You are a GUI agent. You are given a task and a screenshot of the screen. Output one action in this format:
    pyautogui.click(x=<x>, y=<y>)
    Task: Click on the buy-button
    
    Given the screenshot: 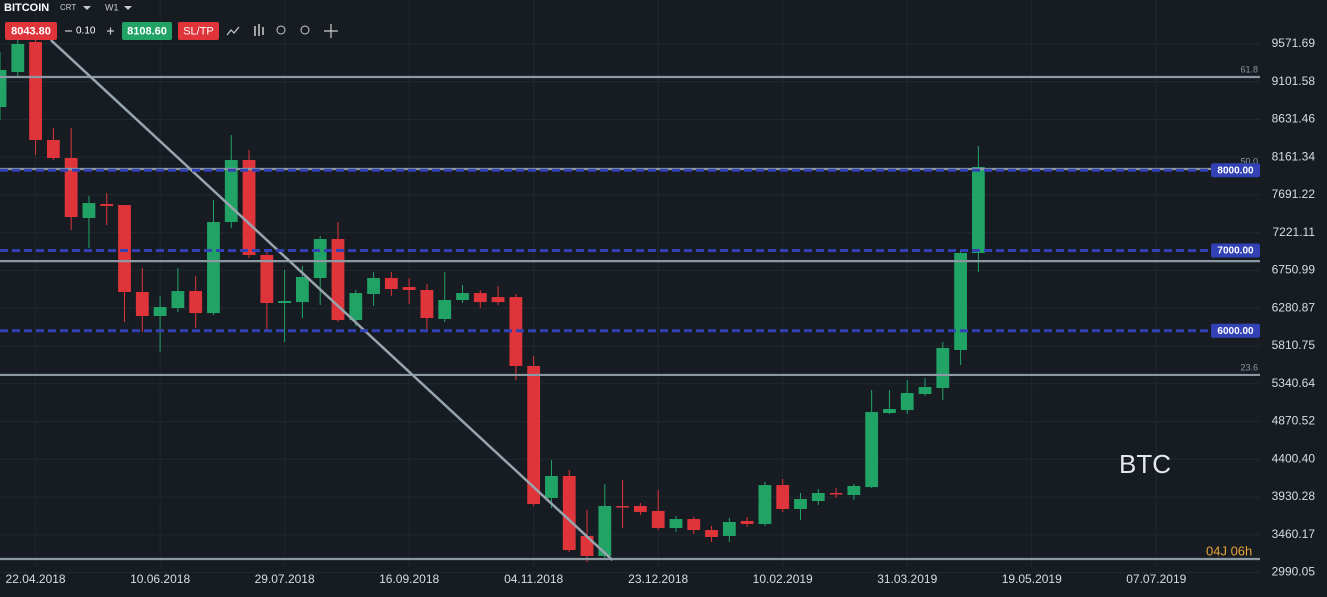 What is the action you would take?
    pyautogui.click(x=147, y=31)
    